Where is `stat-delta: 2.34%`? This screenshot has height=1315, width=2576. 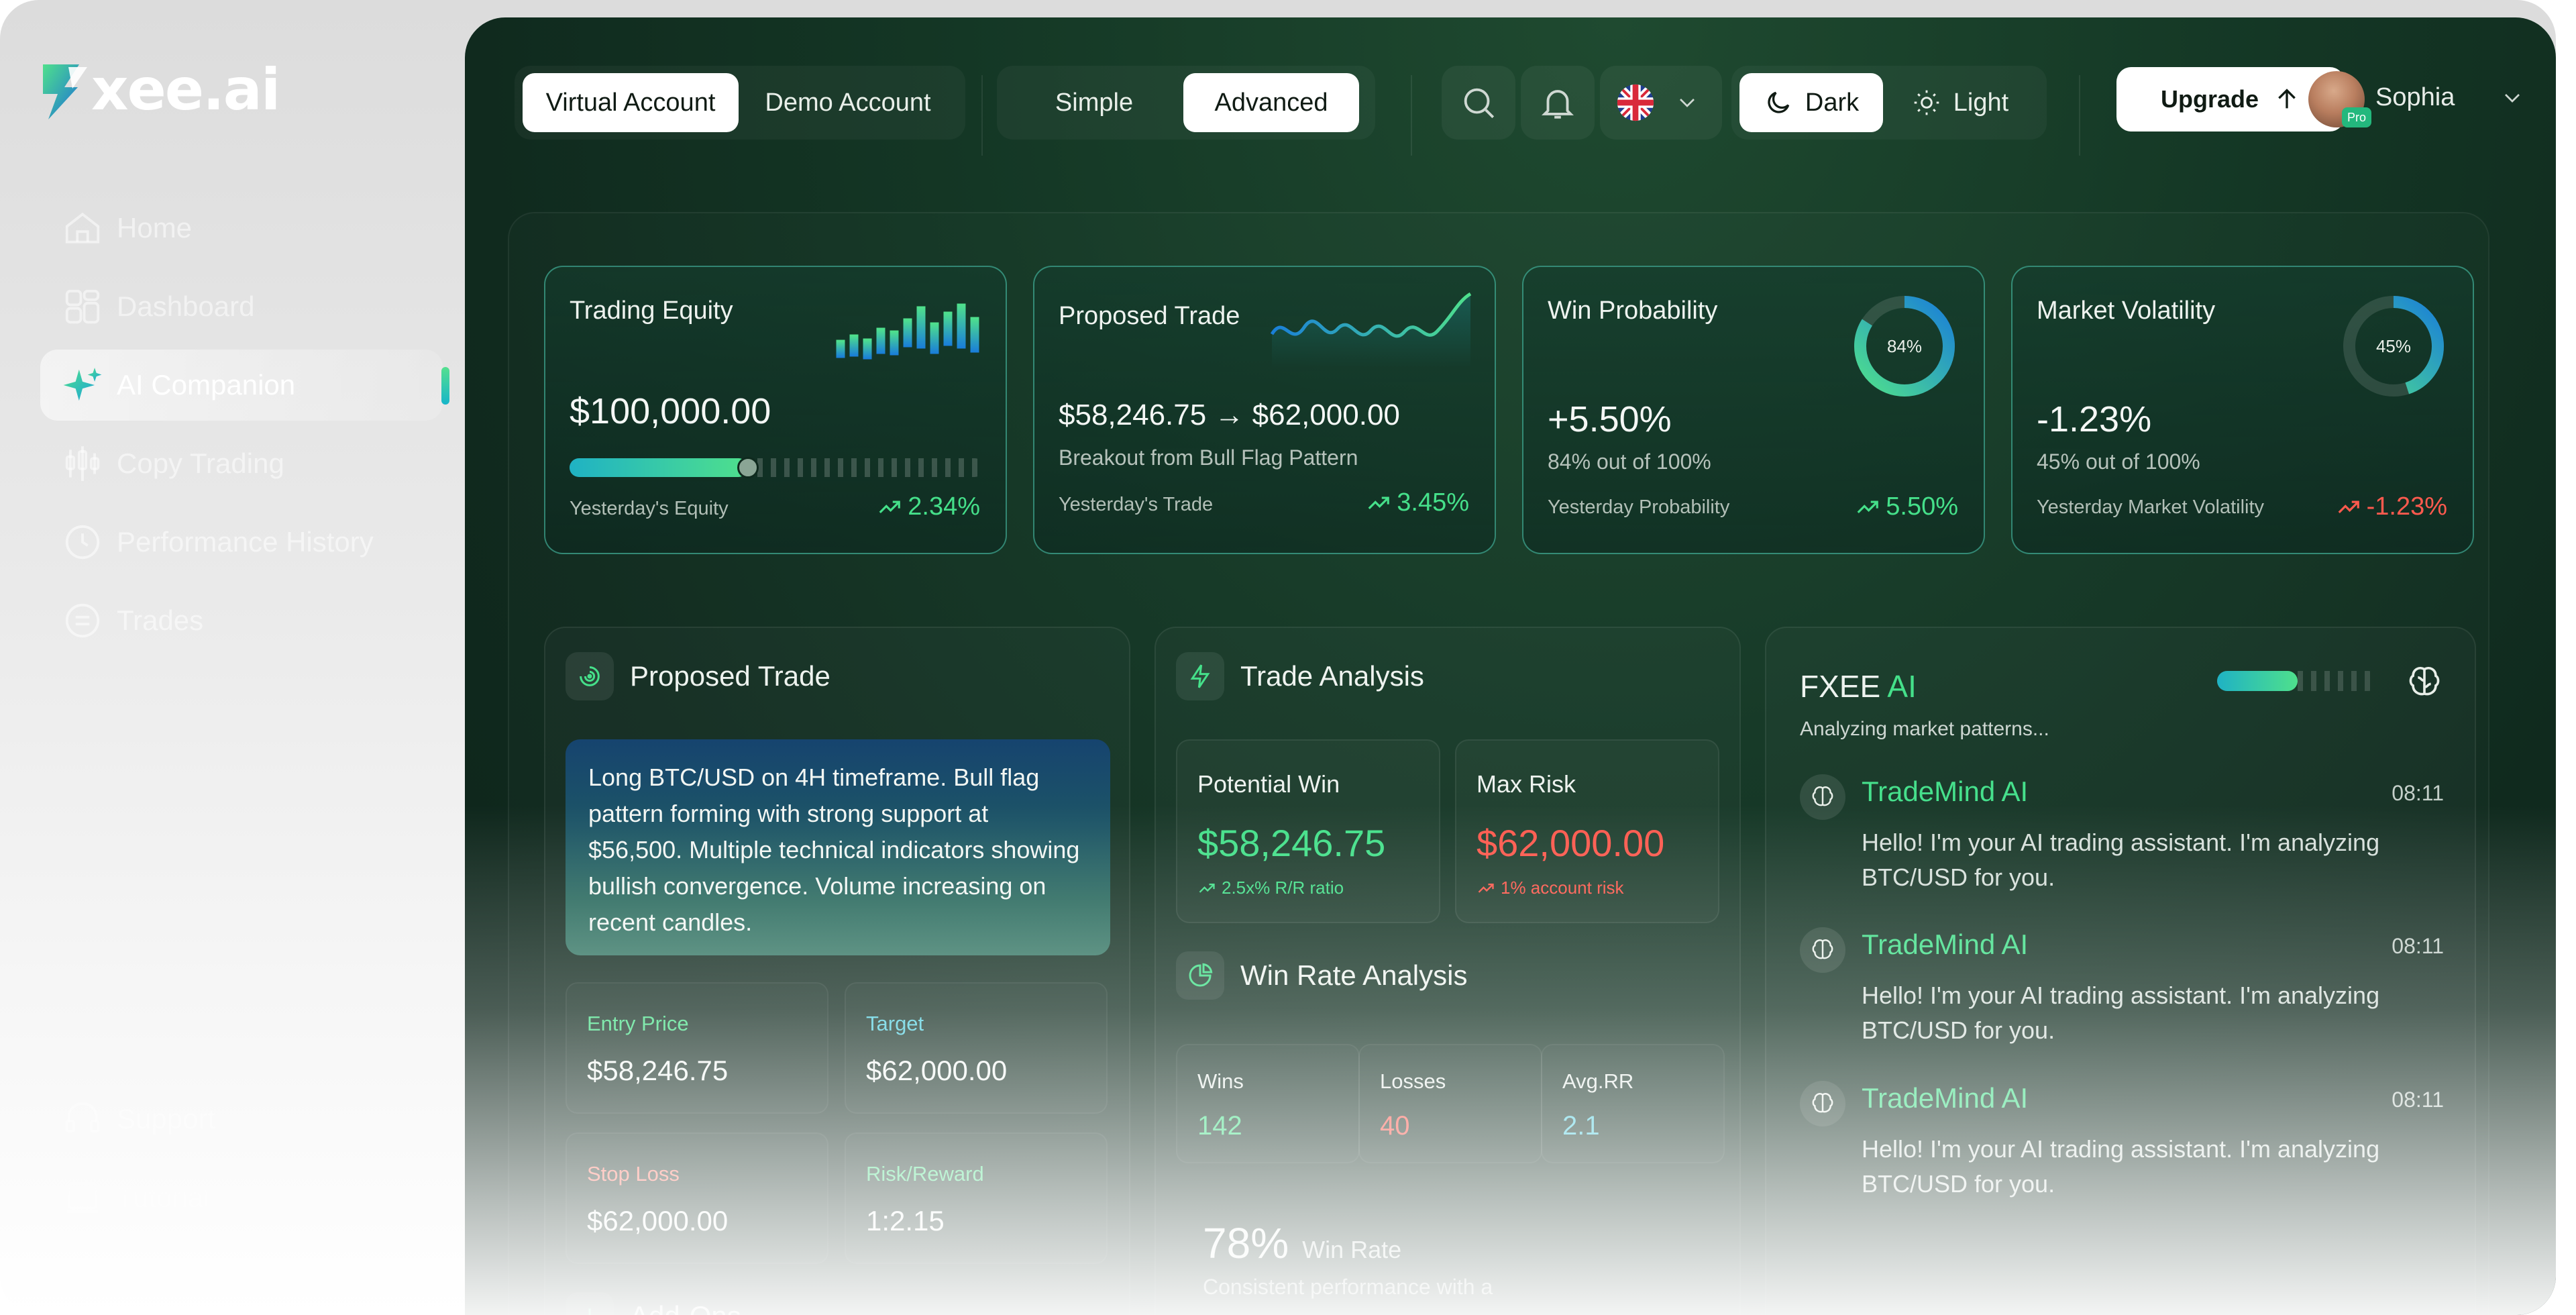 stat-delta: 2.34% is located at coordinates (928, 506).